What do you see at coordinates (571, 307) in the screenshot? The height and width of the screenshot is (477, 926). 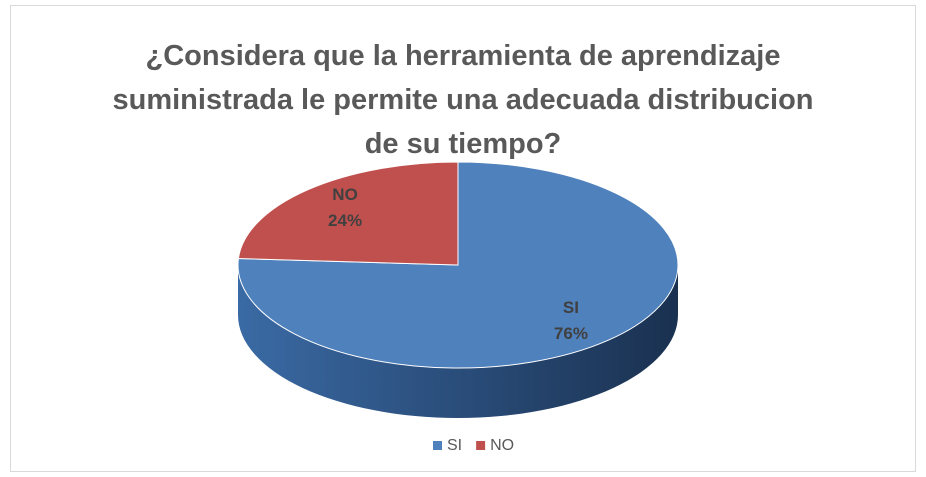 I see `data-label-category: SI` at bounding box center [571, 307].